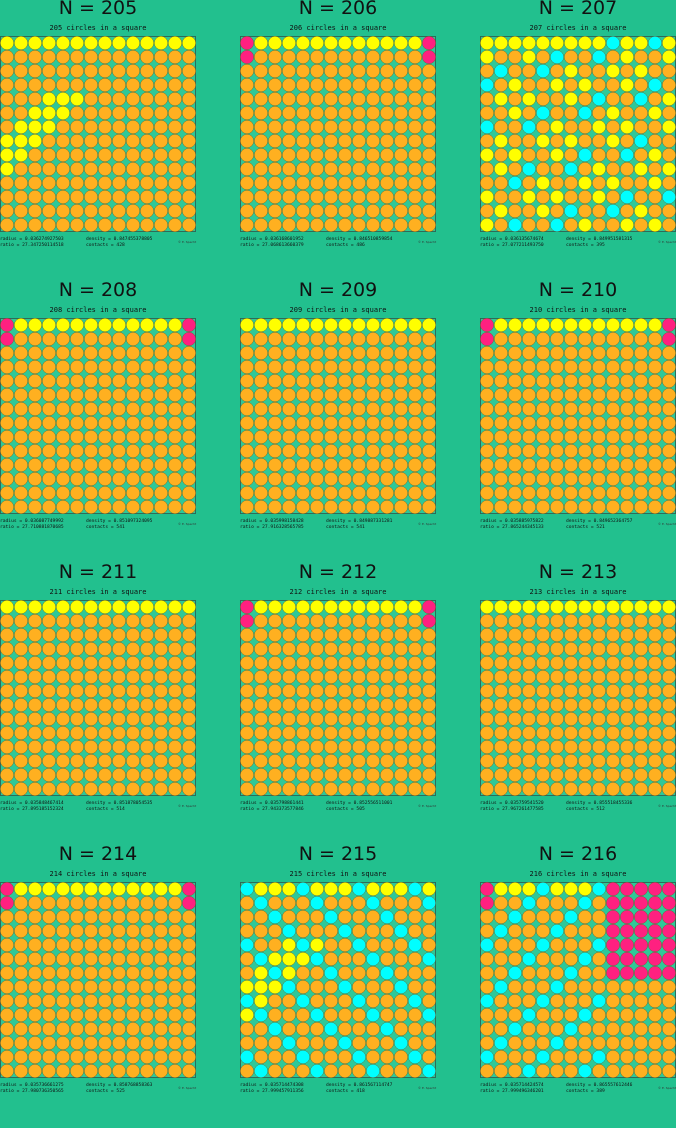 Image resolution: width=676 pixels, height=1128 pixels. I want to click on ratio-text: ratio = 27.077211493750, so click(512, 245).